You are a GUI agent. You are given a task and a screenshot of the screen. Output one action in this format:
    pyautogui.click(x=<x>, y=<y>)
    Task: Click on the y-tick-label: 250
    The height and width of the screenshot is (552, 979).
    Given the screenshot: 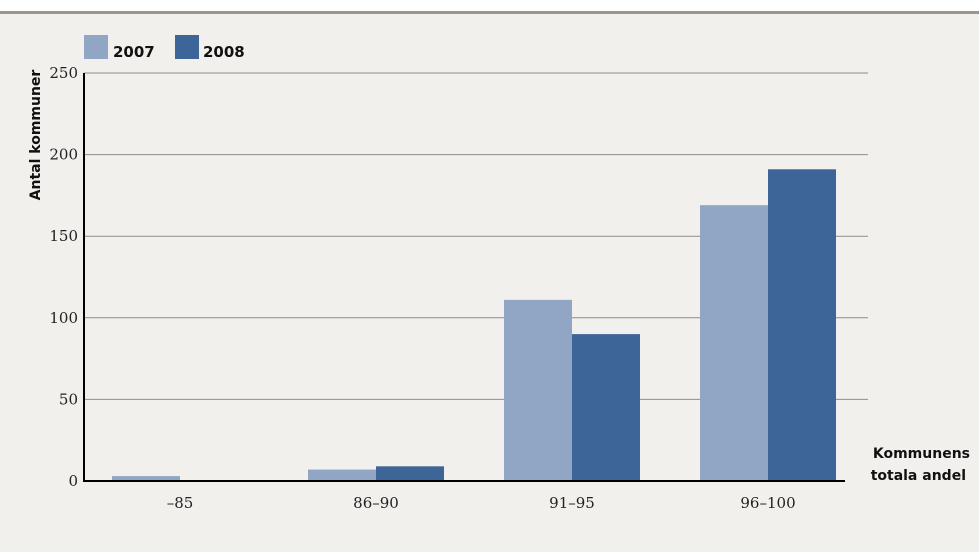 What is the action you would take?
    pyautogui.click(x=63, y=73)
    